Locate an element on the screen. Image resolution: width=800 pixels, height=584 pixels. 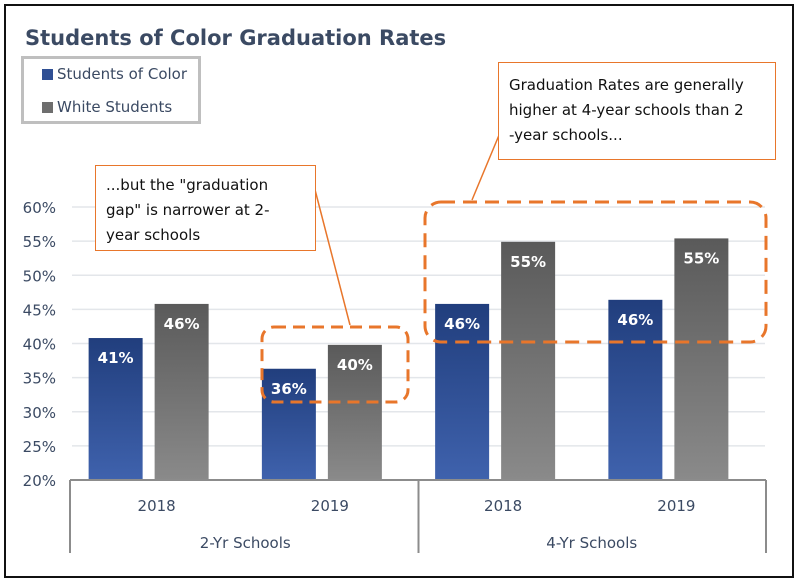
data-label: 40% is located at coordinates (355, 365).